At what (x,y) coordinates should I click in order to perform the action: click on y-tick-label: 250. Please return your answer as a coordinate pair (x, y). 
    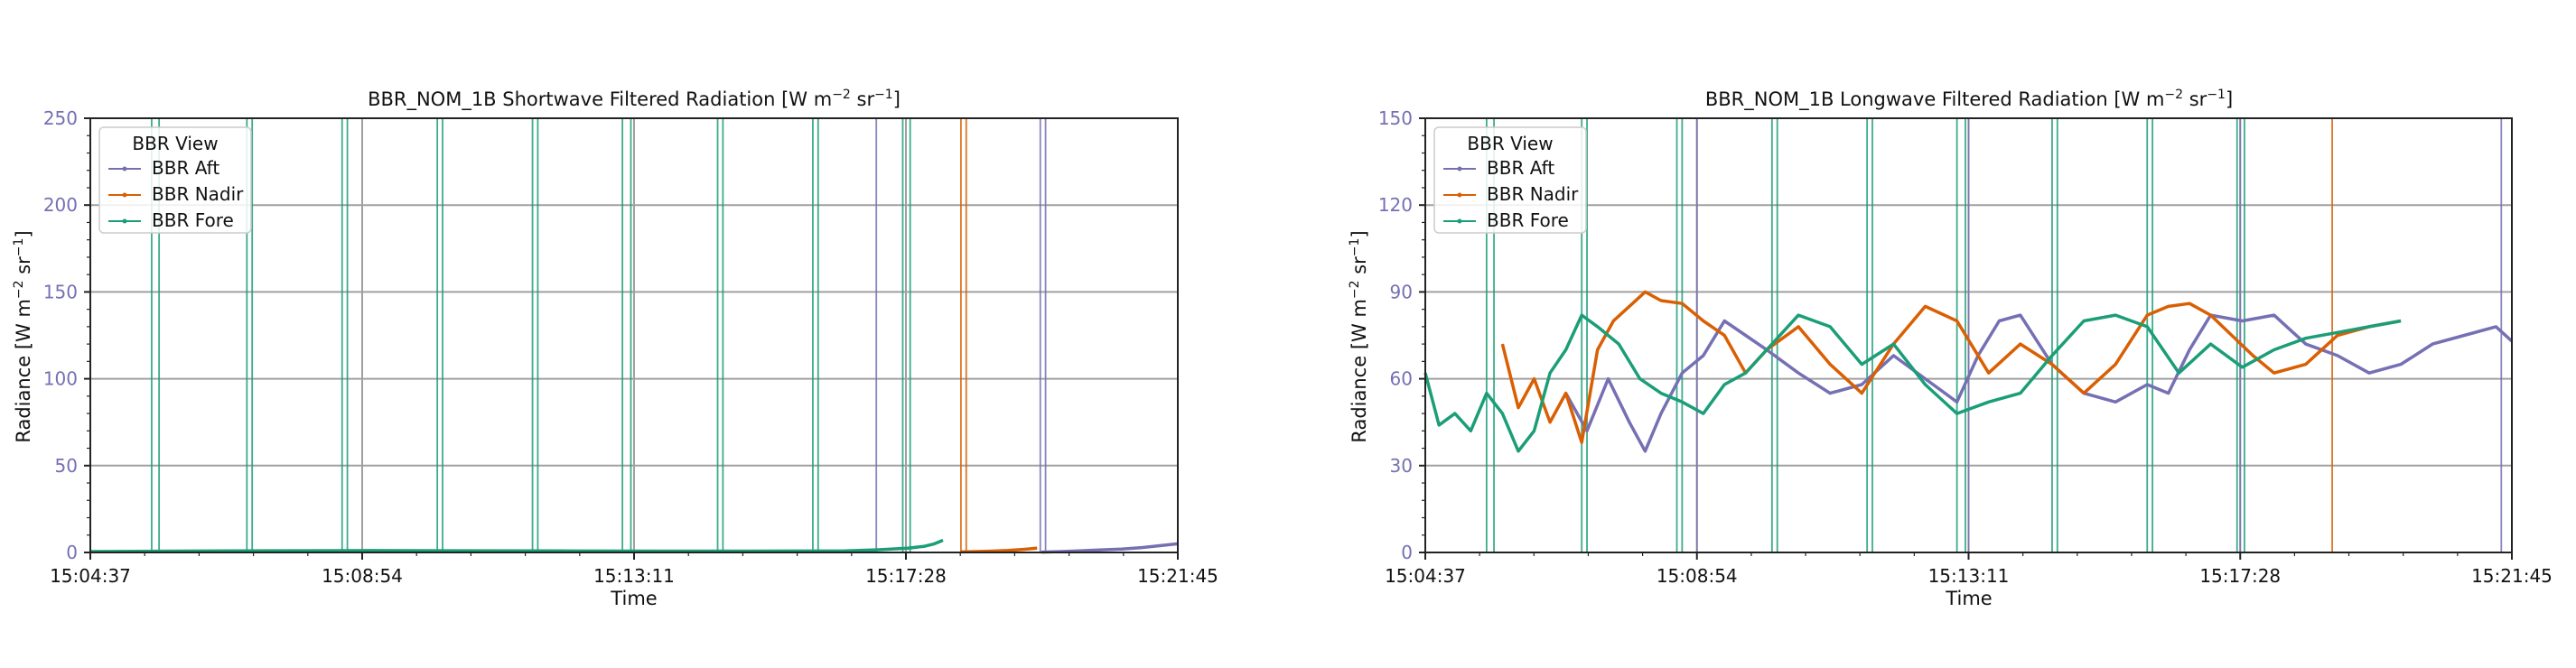
    Looking at the image, I should click on (60, 118).